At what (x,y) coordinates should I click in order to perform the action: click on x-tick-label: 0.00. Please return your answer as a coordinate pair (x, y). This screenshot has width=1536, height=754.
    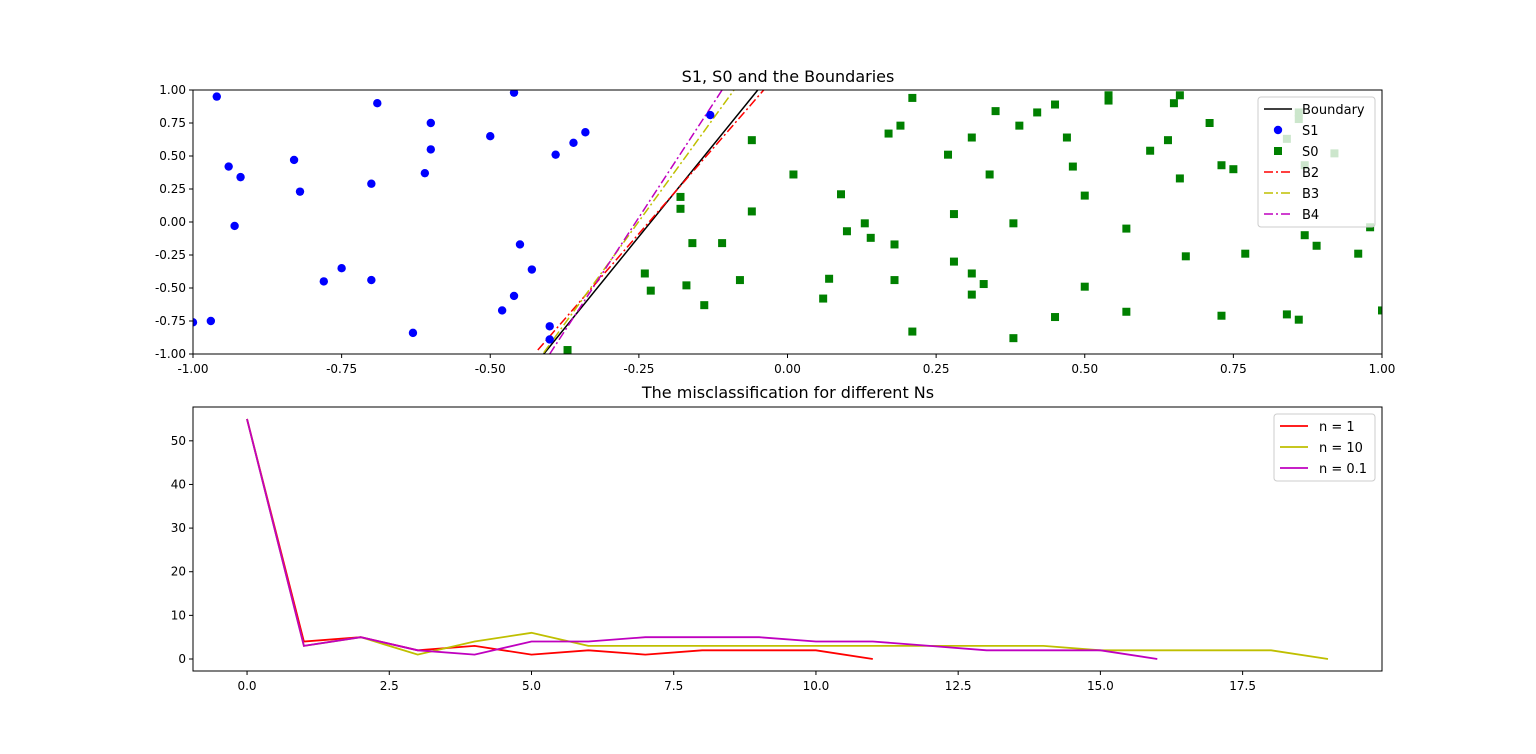
    Looking at the image, I should click on (787, 369).